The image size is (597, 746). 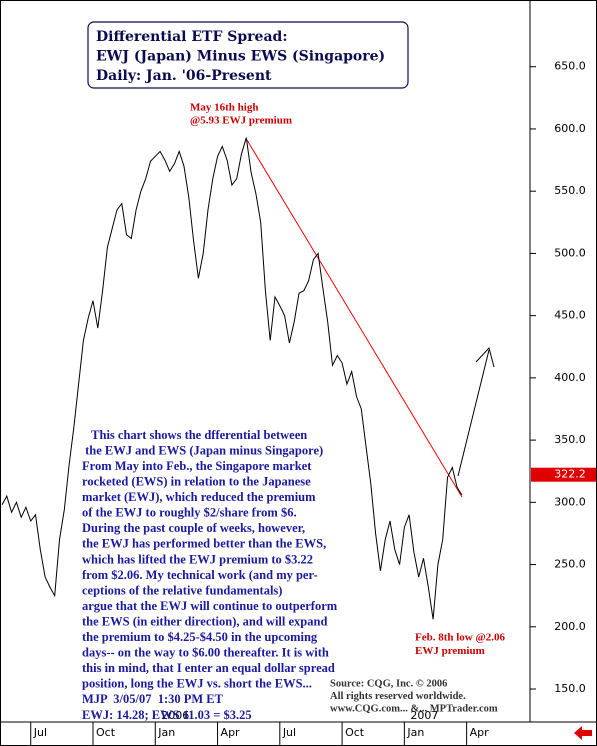 What do you see at coordinates (224, 108) in the screenshot?
I see `high-annotation: May 16th high` at bounding box center [224, 108].